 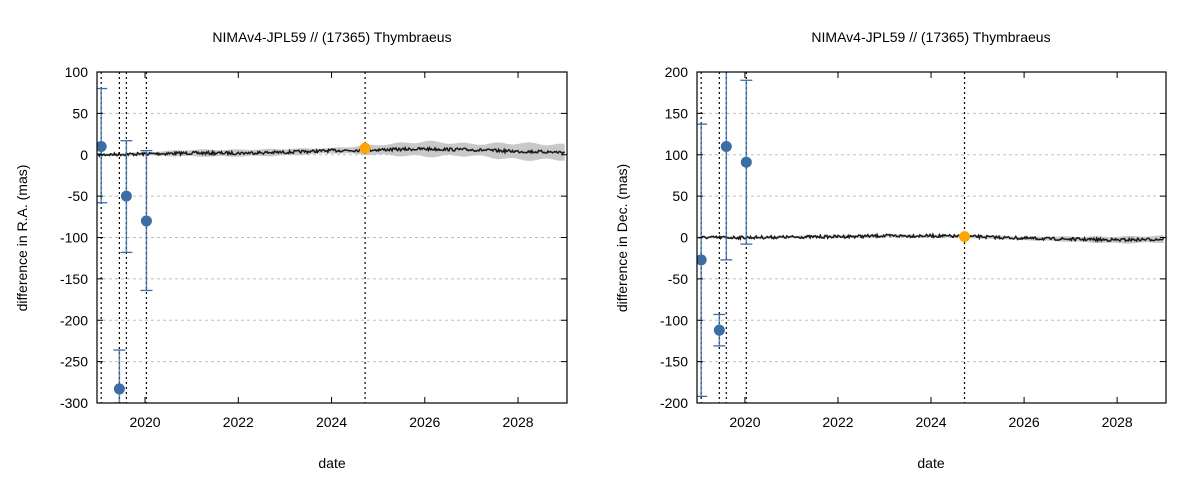 I want to click on y-tick-label: 150, so click(x=677, y=113).